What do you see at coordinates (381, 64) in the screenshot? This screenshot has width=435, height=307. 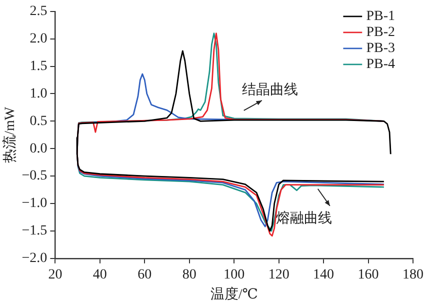 I see `legend-label: PB-4` at bounding box center [381, 64].